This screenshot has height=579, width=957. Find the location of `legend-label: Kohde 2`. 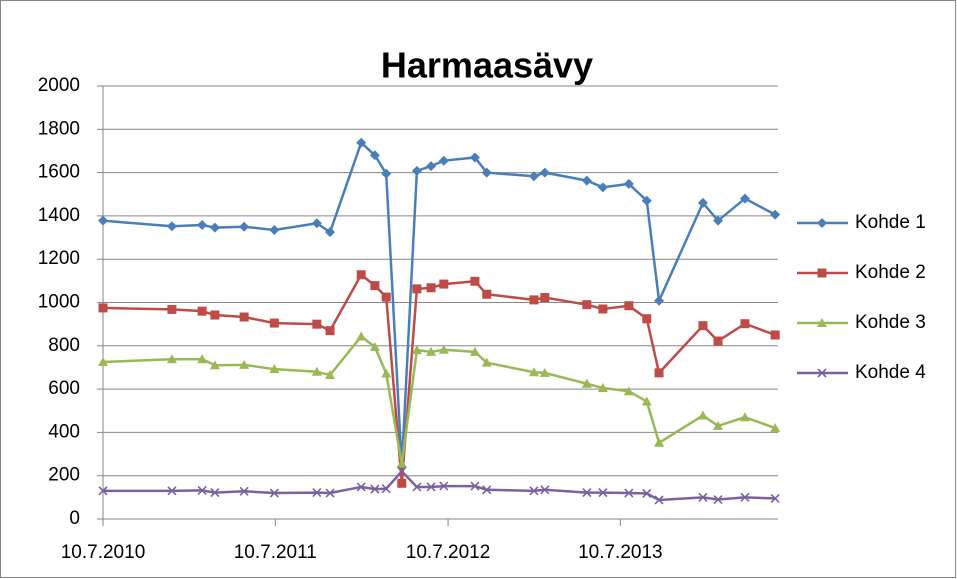

legend-label: Kohde 2 is located at coordinates (890, 272).